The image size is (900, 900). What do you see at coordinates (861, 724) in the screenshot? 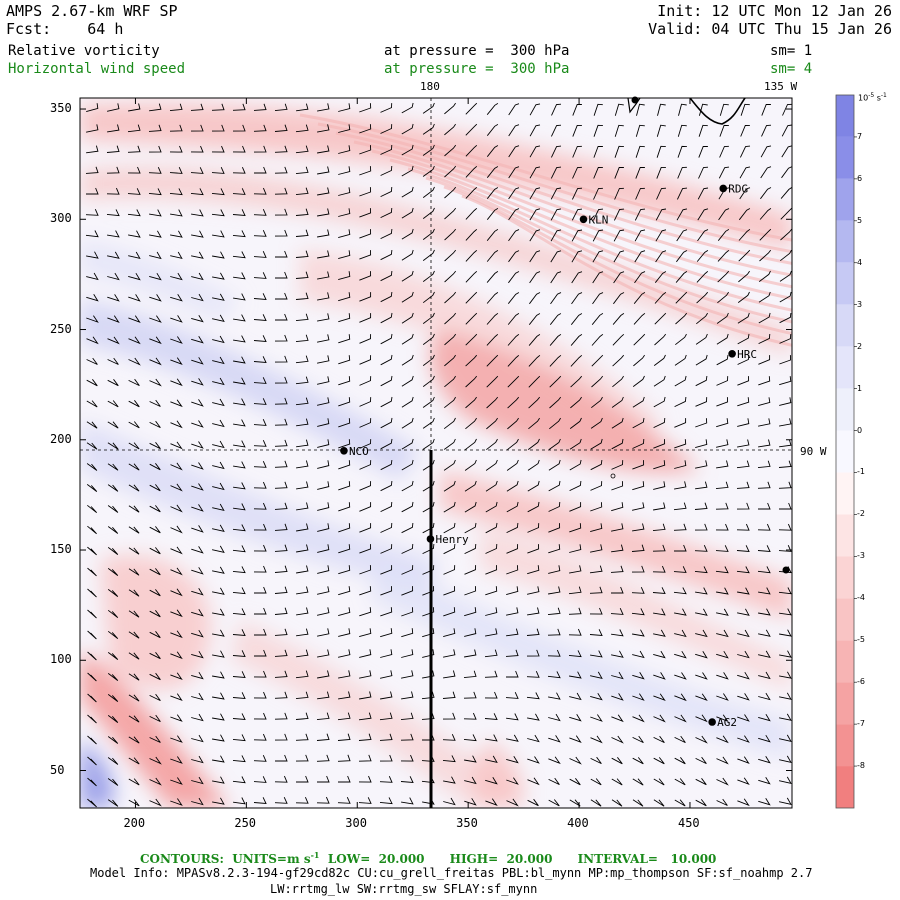
I see `colorbar-label: -7` at bounding box center [861, 724].